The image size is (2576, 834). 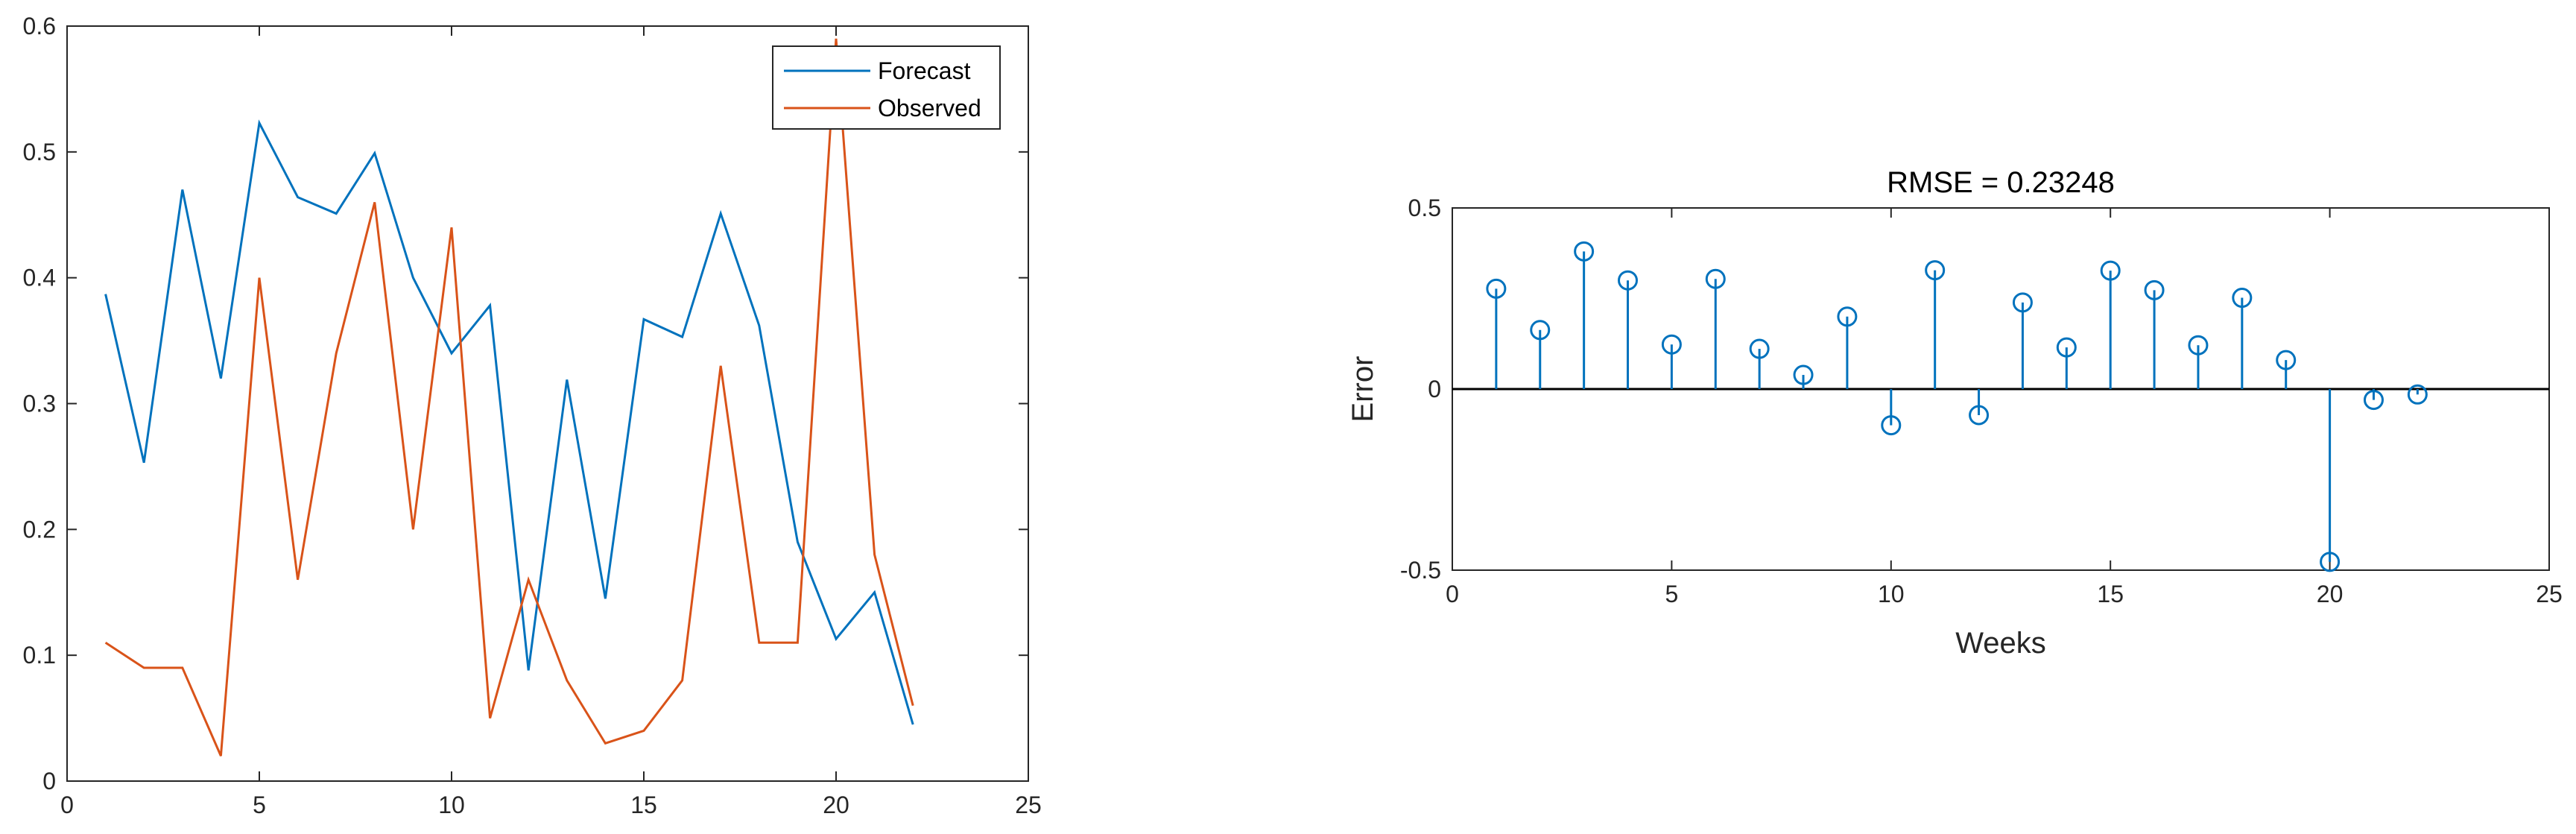 I want to click on y-tick-label: -0.5, so click(x=1420, y=571).